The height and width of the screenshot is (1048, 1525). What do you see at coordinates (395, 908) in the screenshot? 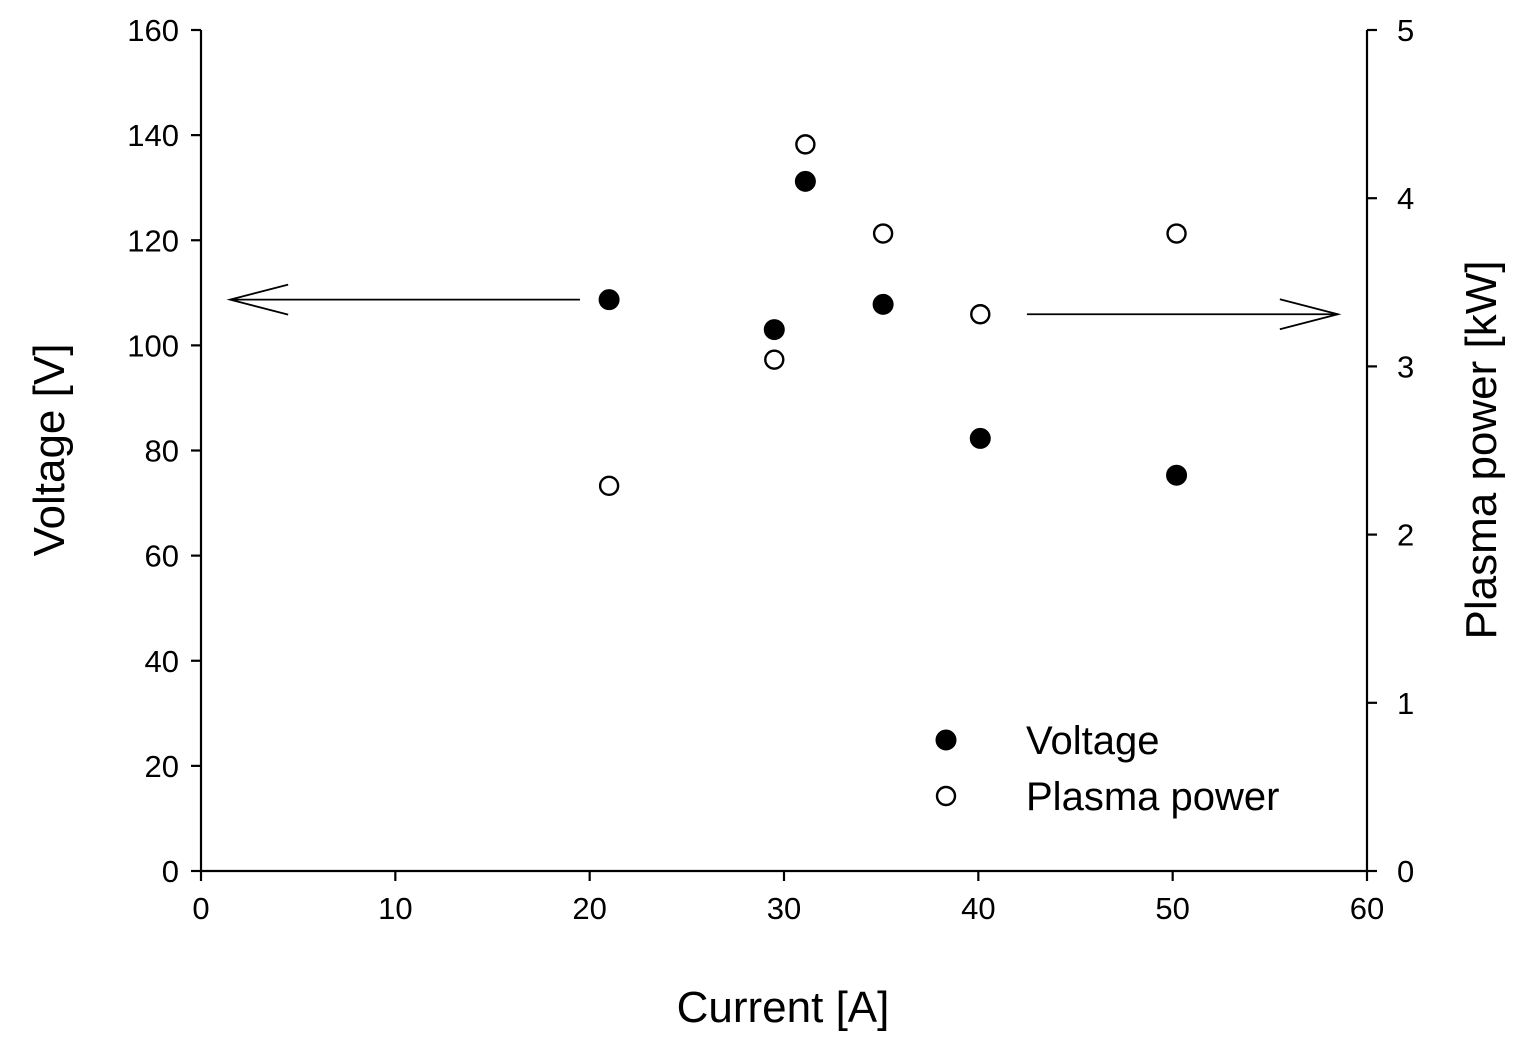
I see `x-tick-label: 10` at bounding box center [395, 908].